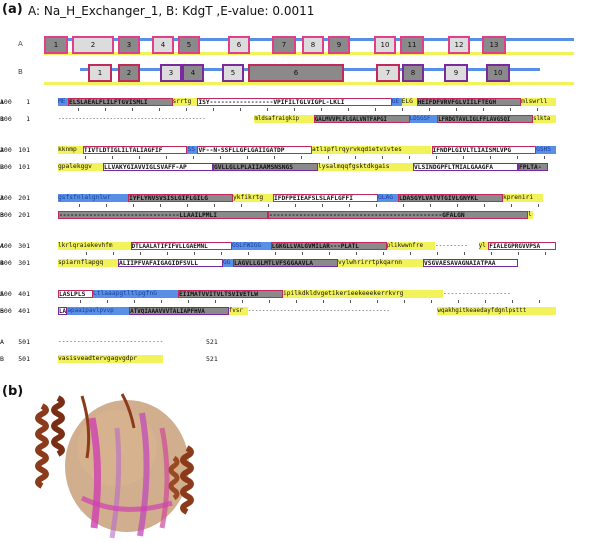 This screenshot has width=591, height=542. What do you see at coordinates (6, 102) in the screenshot?
I see `row-a-end: 100` at bounding box center [6, 102].